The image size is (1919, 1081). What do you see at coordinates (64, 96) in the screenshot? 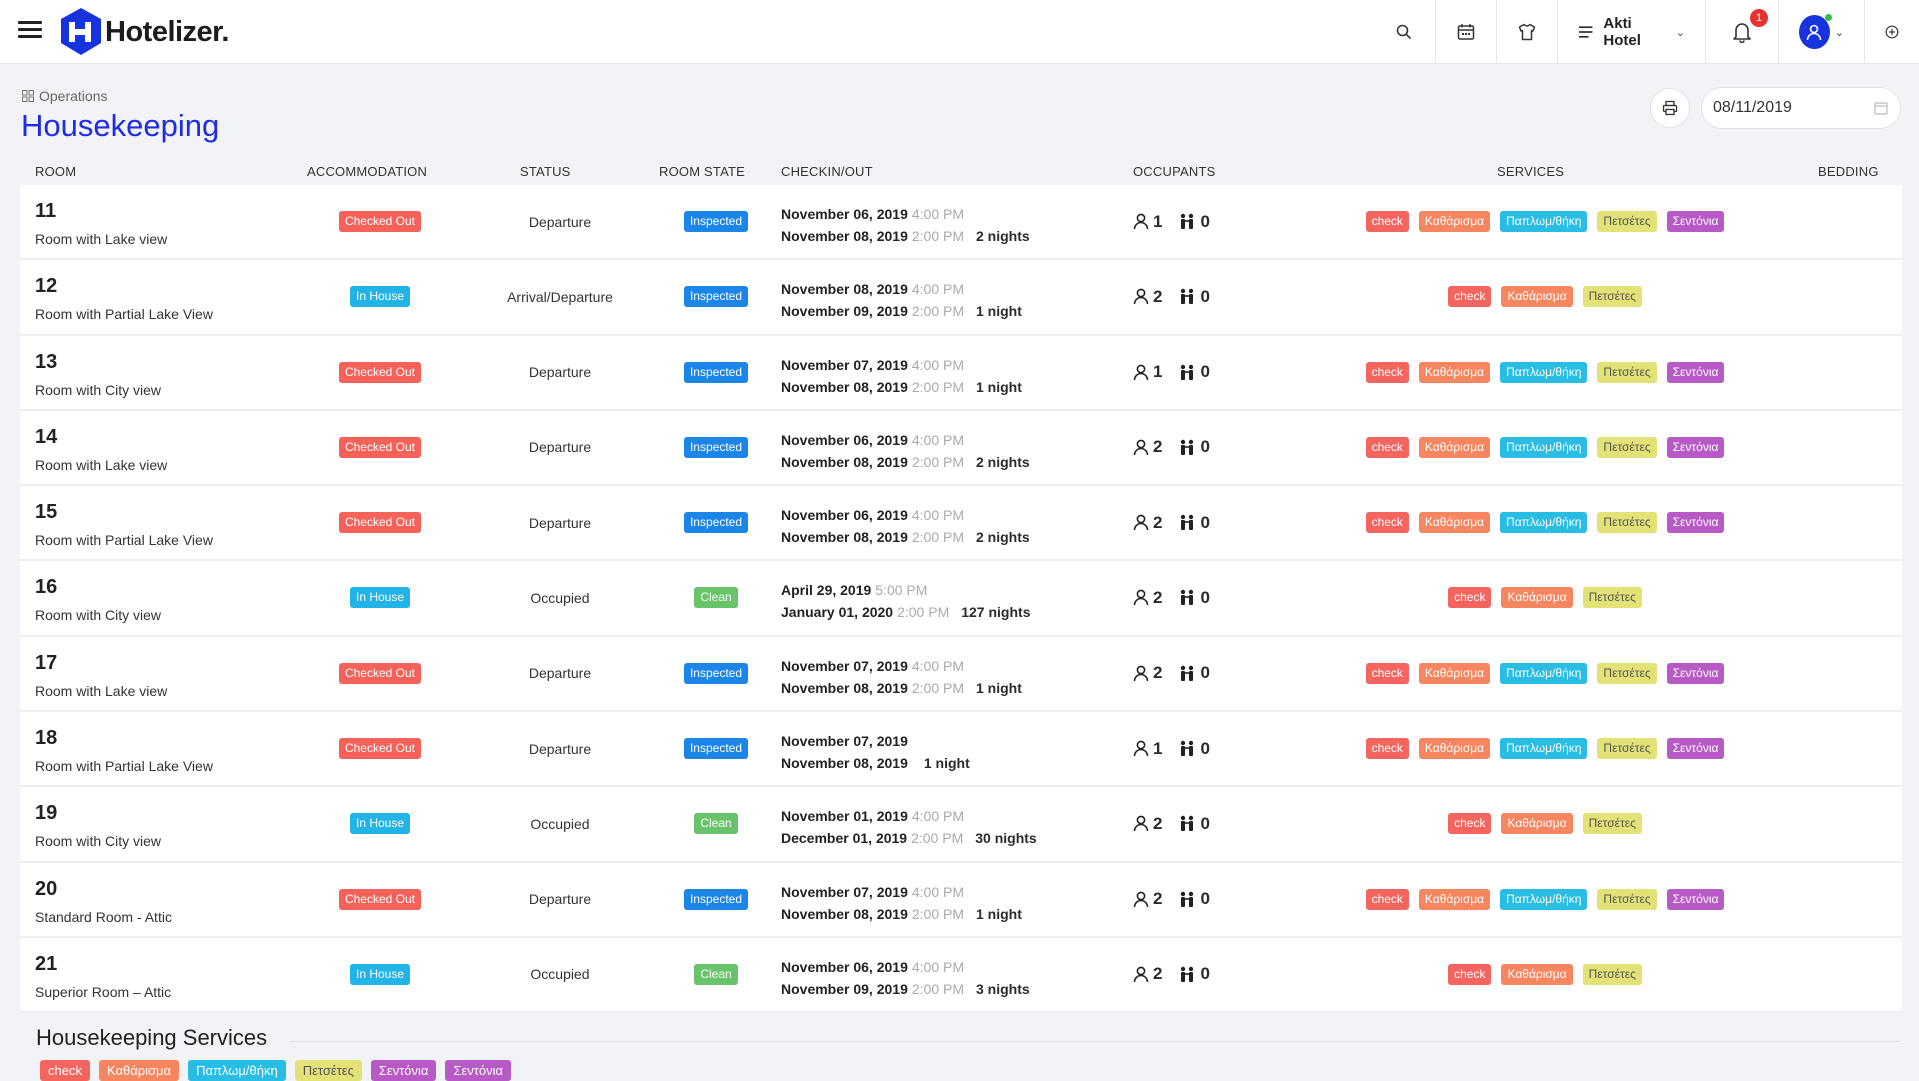
I see `breadcrumb: Operations` at bounding box center [64, 96].